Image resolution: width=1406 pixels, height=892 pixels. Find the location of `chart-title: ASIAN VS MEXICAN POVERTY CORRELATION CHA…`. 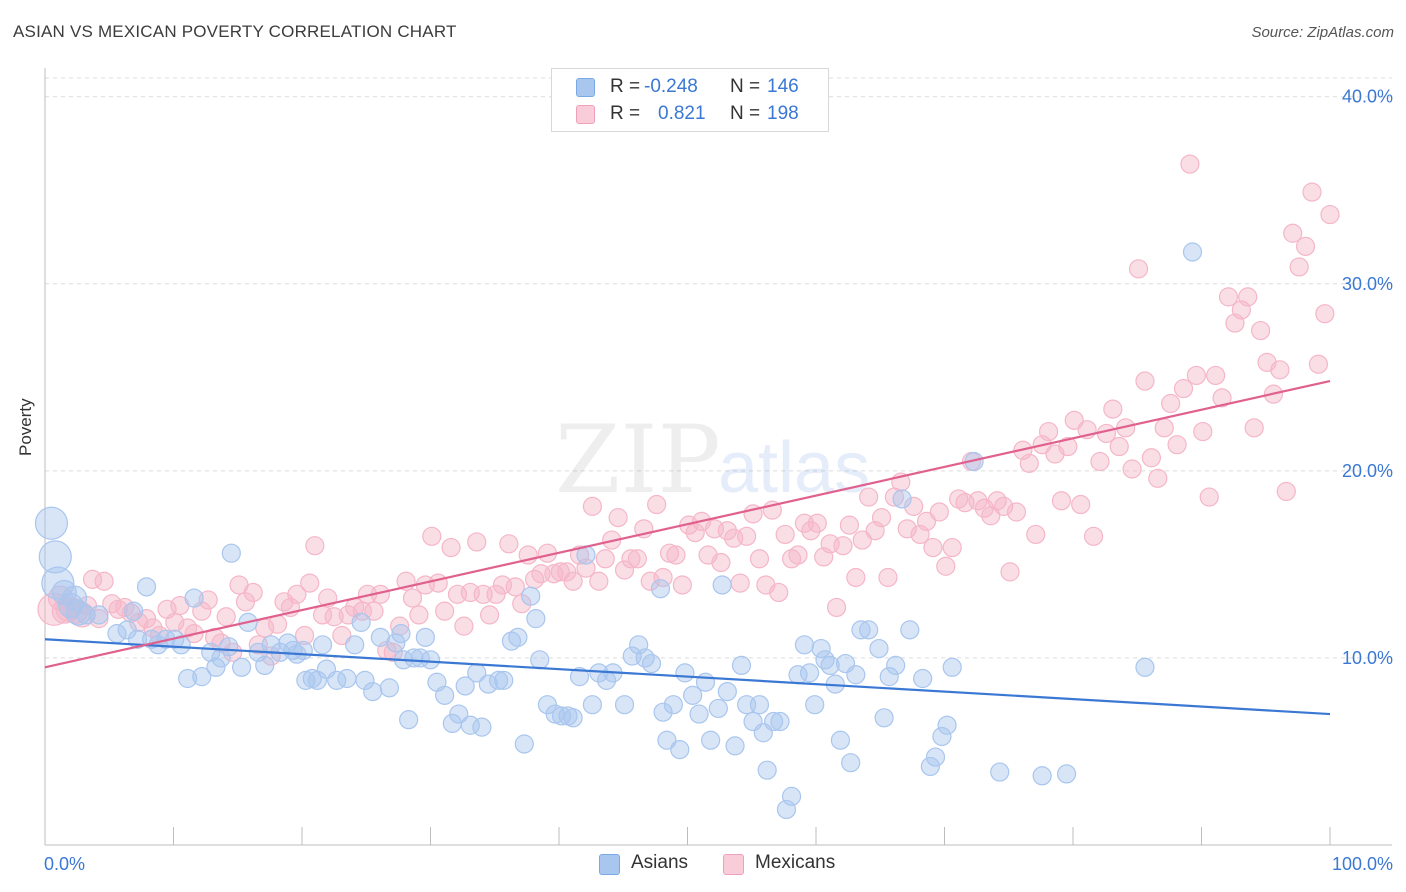

chart-title: ASIAN VS MEXICAN POVERTY CORRELATION CHA… is located at coordinates (235, 31).